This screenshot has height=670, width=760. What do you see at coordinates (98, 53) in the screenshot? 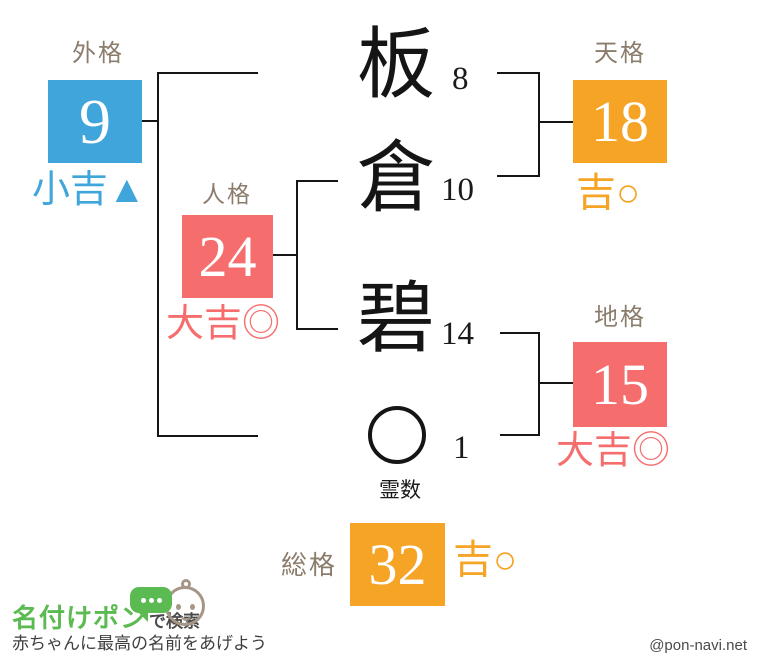
I see `gaikaku-label: 外格` at bounding box center [98, 53].